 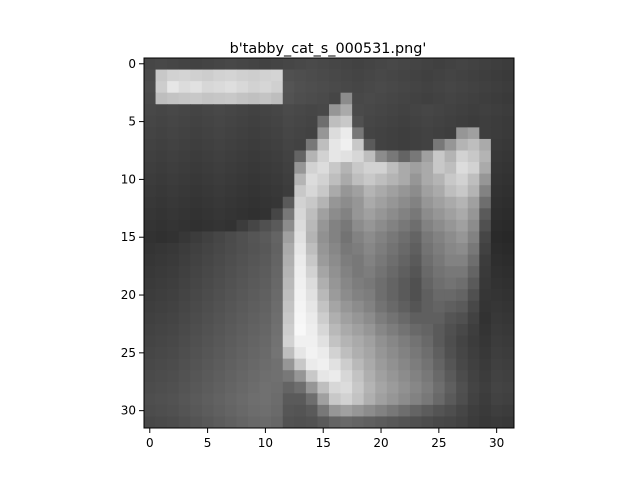 I want to click on y-tick-label: 25, so click(x=128, y=353).